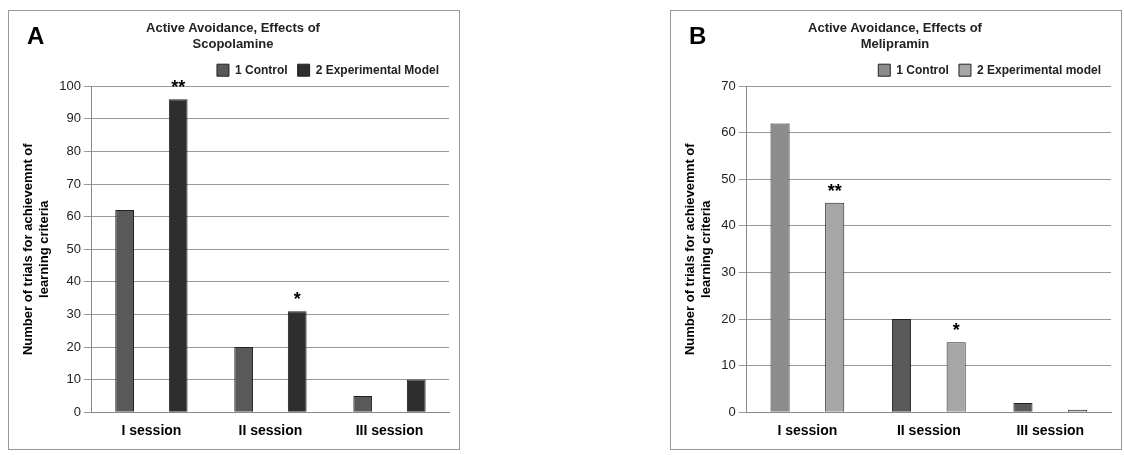 The image size is (1124, 455). Describe the element at coordinates (70, 85) in the screenshot. I see `y-tick-label: 100` at that location.